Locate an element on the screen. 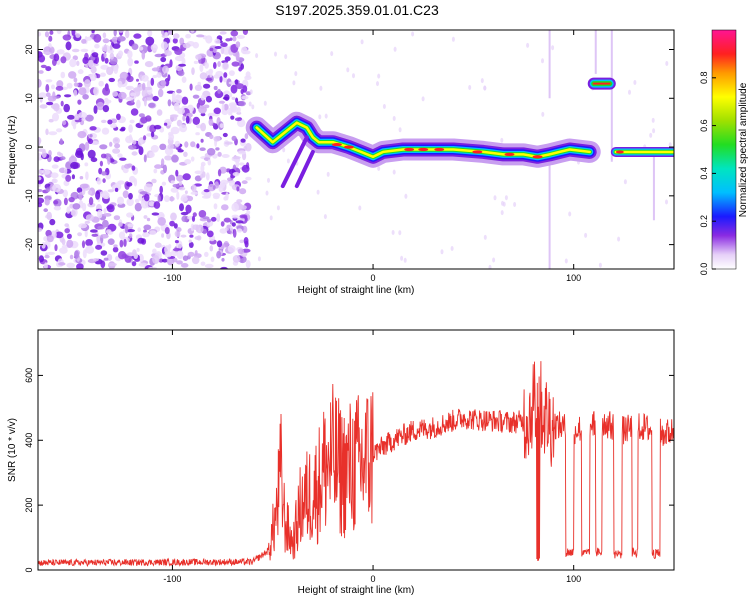 This screenshot has height=600, width=750. snr-ytick-label: 0 is located at coordinates (29, 569).